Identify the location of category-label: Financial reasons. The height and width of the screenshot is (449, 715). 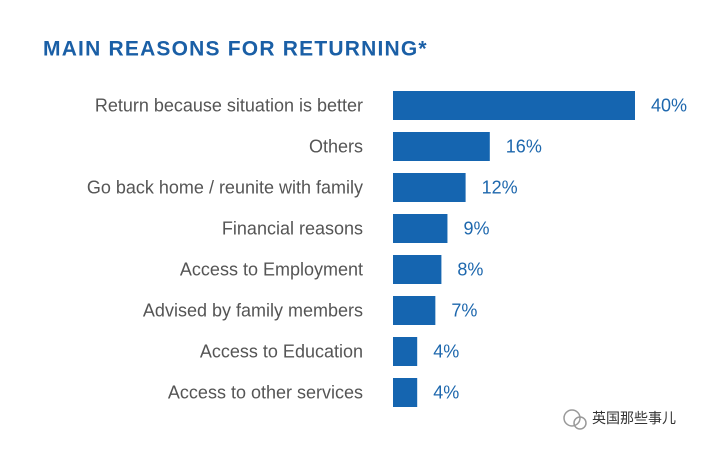
(292, 228).